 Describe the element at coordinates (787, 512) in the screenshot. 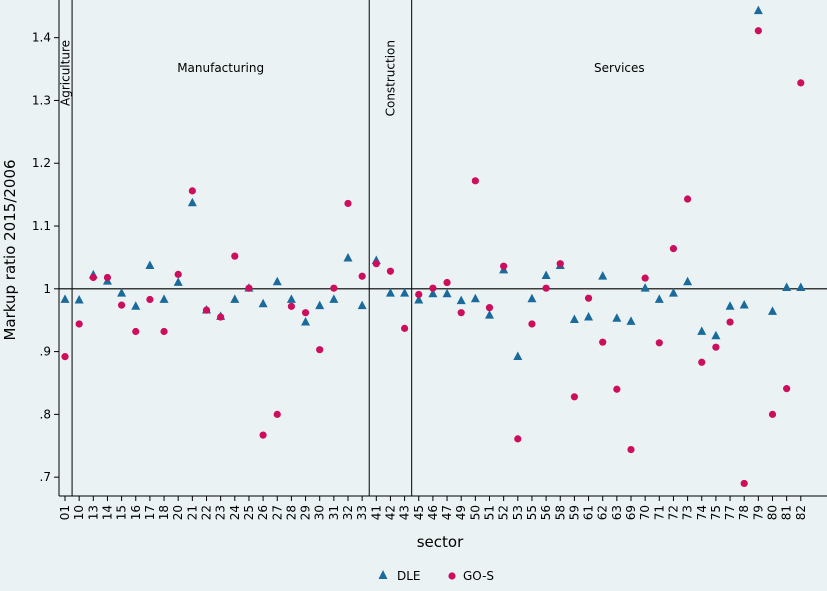

I see `x-tick-label: 81` at that location.